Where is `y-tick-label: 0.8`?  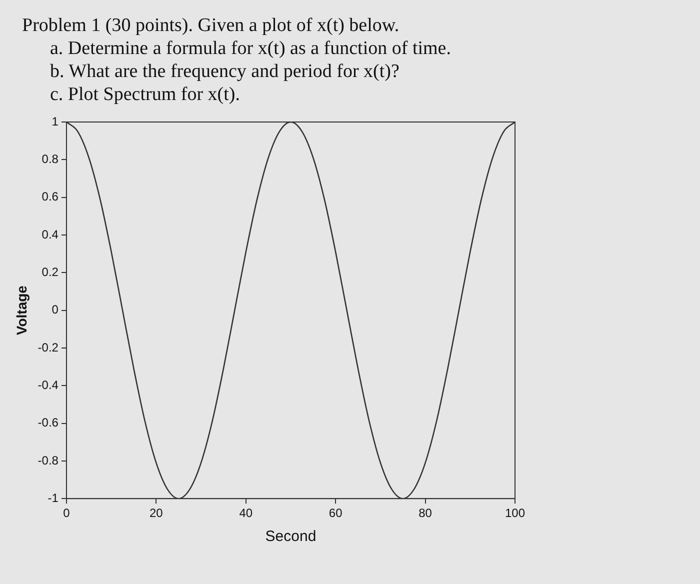
y-tick-label: 0.8 is located at coordinates (50, 159).